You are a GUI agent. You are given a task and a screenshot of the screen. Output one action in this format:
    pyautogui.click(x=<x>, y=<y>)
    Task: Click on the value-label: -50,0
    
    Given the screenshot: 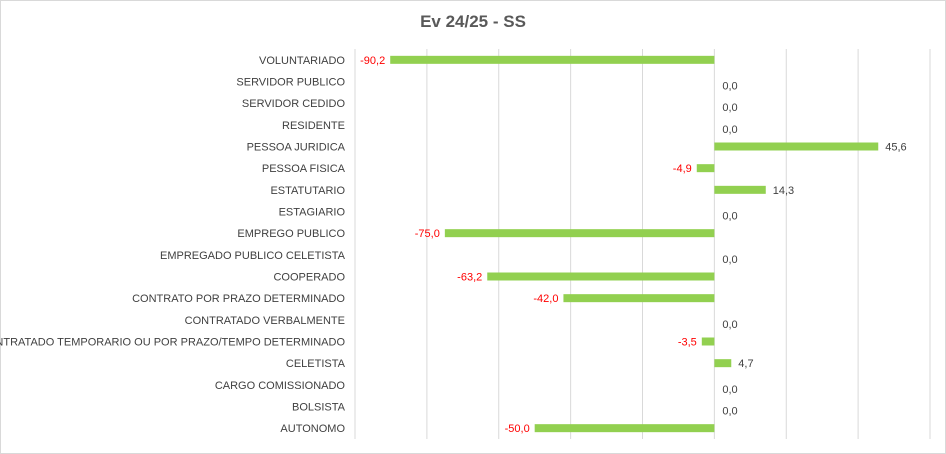 What is the action you would take?
    pyautogui.click(x=517, y=429)
    